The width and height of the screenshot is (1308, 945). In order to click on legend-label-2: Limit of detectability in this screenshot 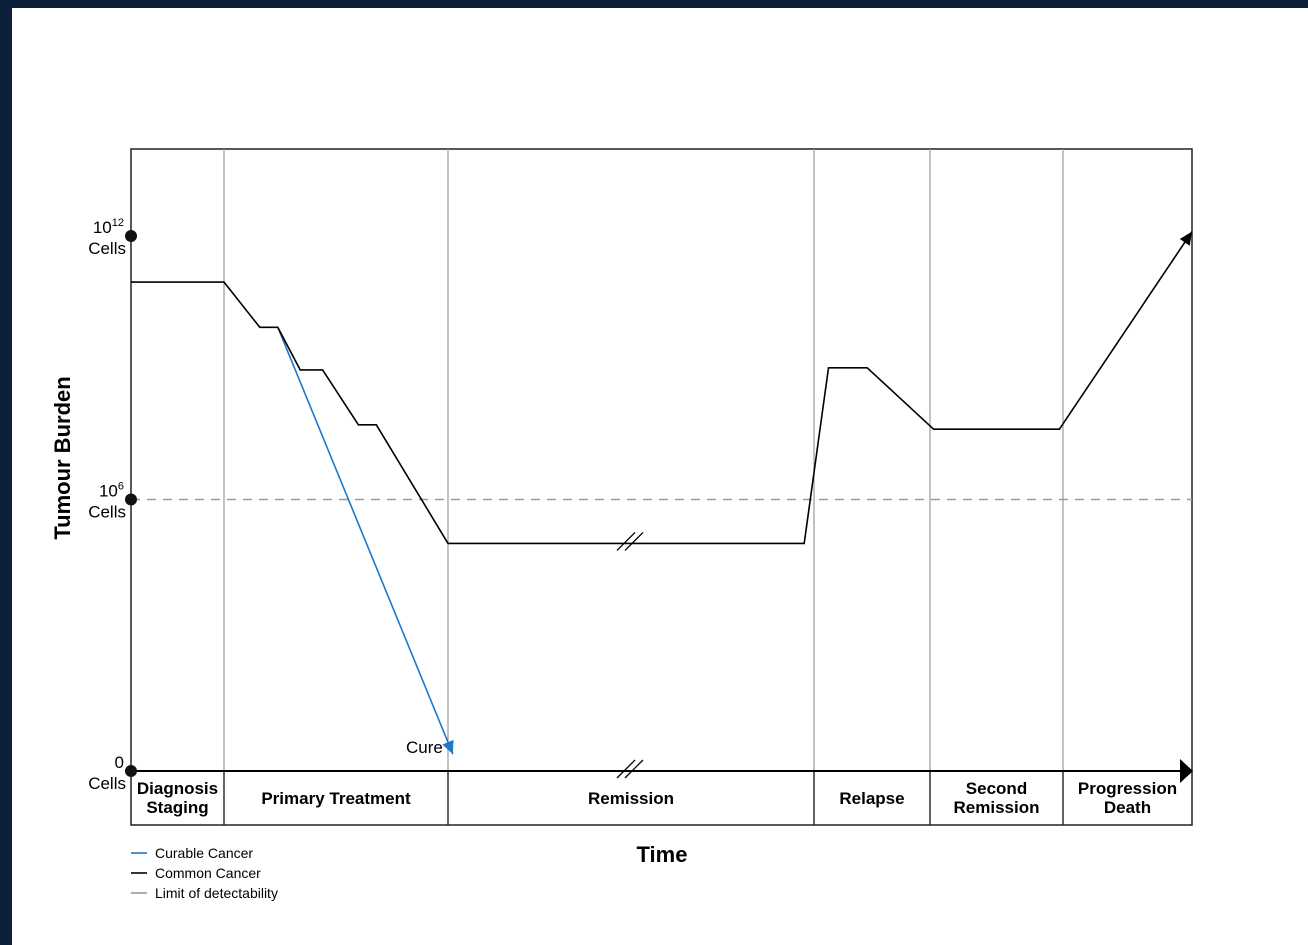, I will do `click(216, 893)`.